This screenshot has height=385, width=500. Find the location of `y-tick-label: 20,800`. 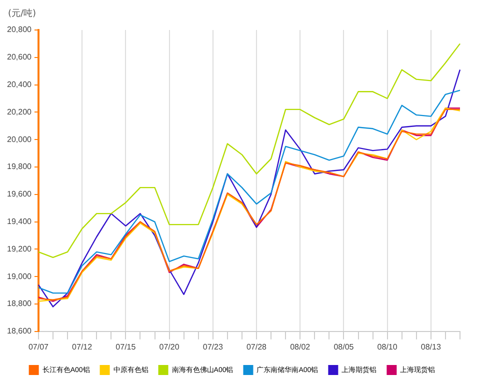

y-tick-label: 20,800 is located at coordinates (19, 29).